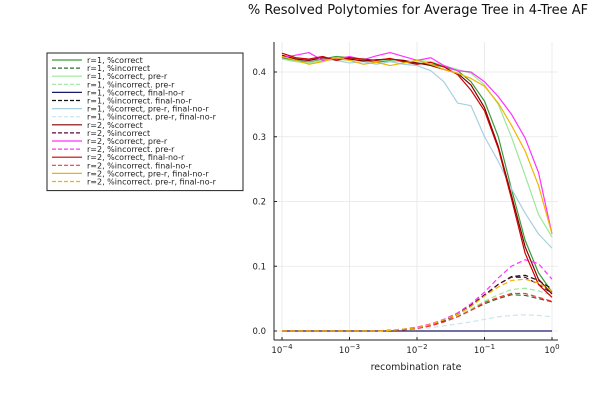 Image resolution: width=600 pixels, height=400 pixels. What do you see at coordinates (131, 149) in the screenshot?
I see `legend-label-11: r=2, %incorrect. pre-r` at bounding box center [131, 149].